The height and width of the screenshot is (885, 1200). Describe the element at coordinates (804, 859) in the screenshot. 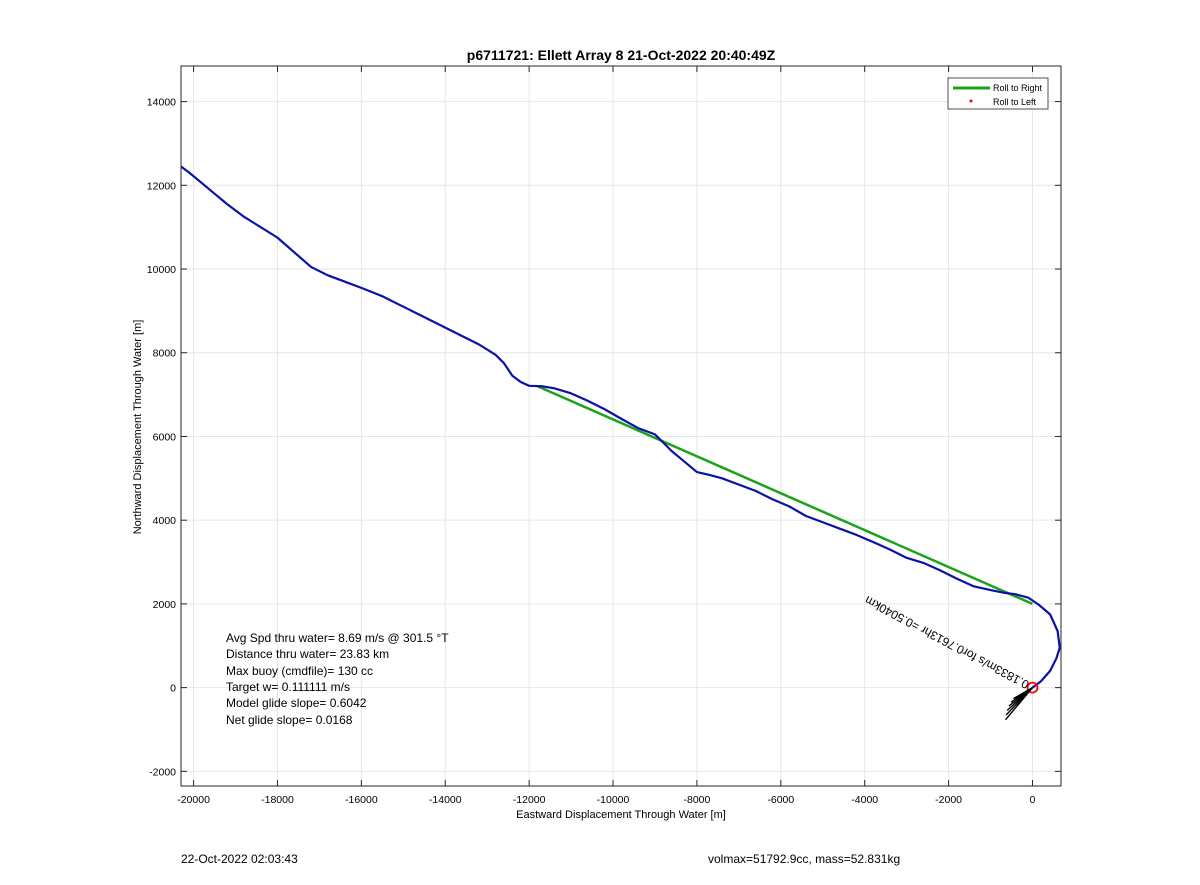

I see `footer-vehicle-params: volmax=51792.9cc, mass=52.831kg` at that location.